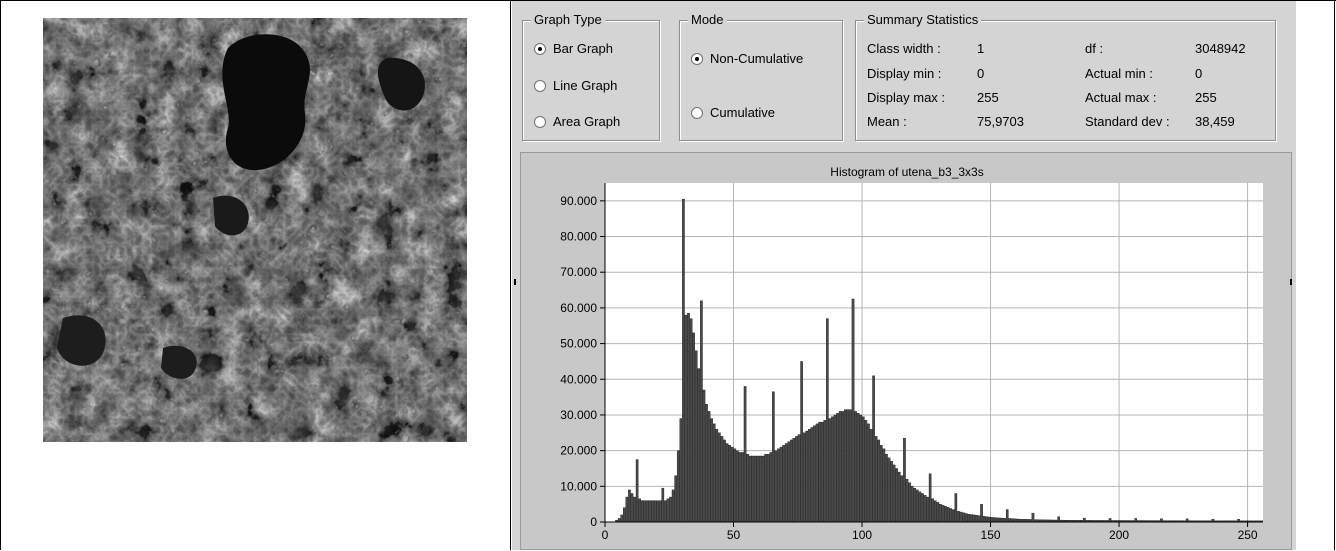  Describe the element at coordinates (904, 48) in the screenshot. I see `class-width-label: Class width :` at that location.